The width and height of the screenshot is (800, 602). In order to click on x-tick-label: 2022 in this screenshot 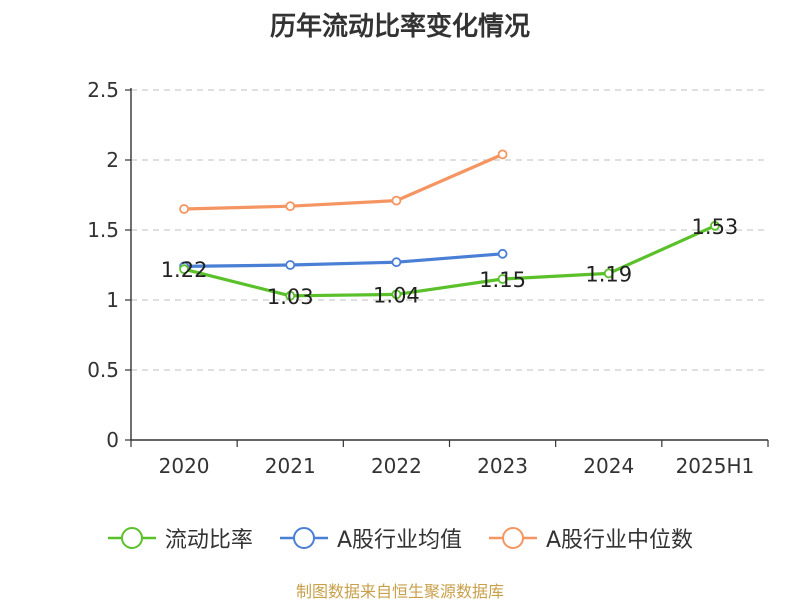, I will do `click(396, 466)`.